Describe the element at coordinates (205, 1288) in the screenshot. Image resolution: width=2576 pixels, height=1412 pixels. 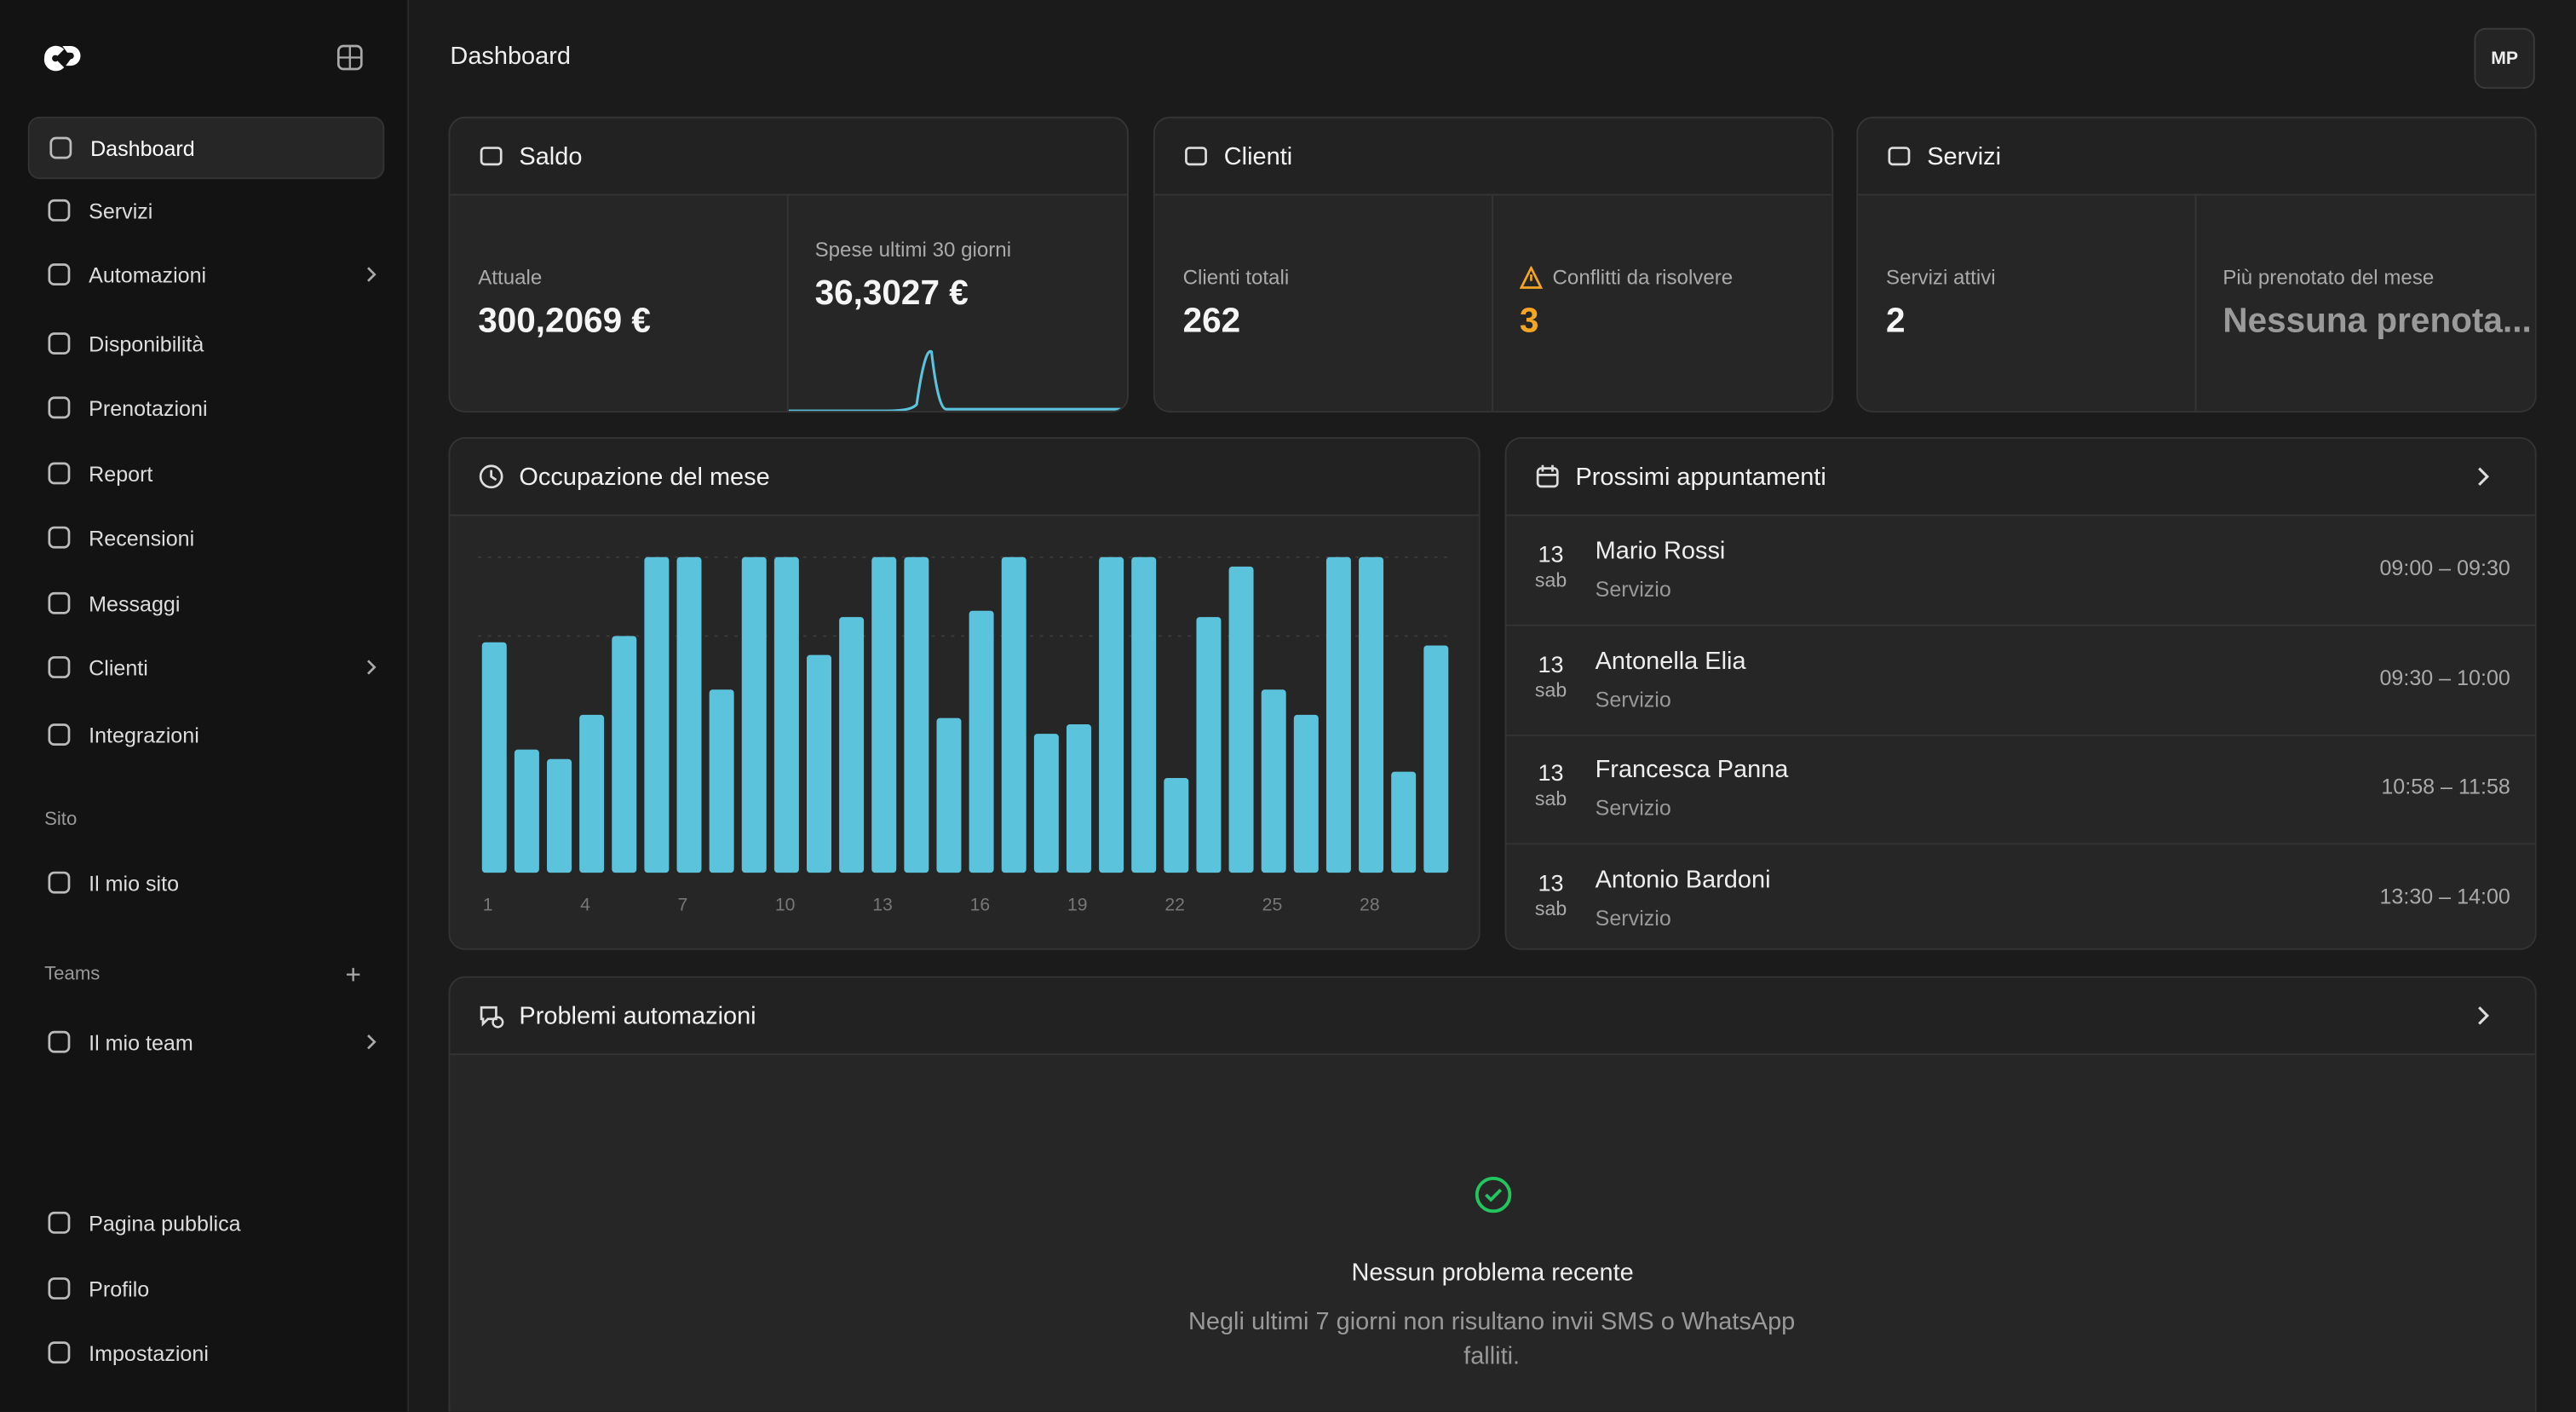
I see `nav-item: Profilo` at that location.